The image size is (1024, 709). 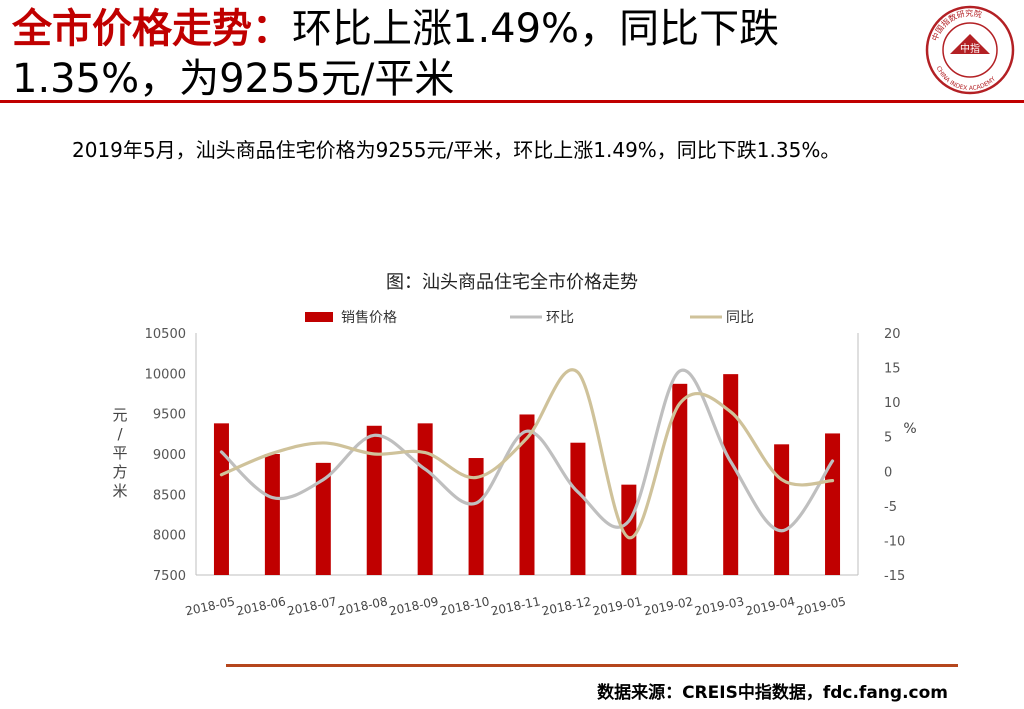 I want to click on y-tick-label: 9500, so click(x=169, y=415).